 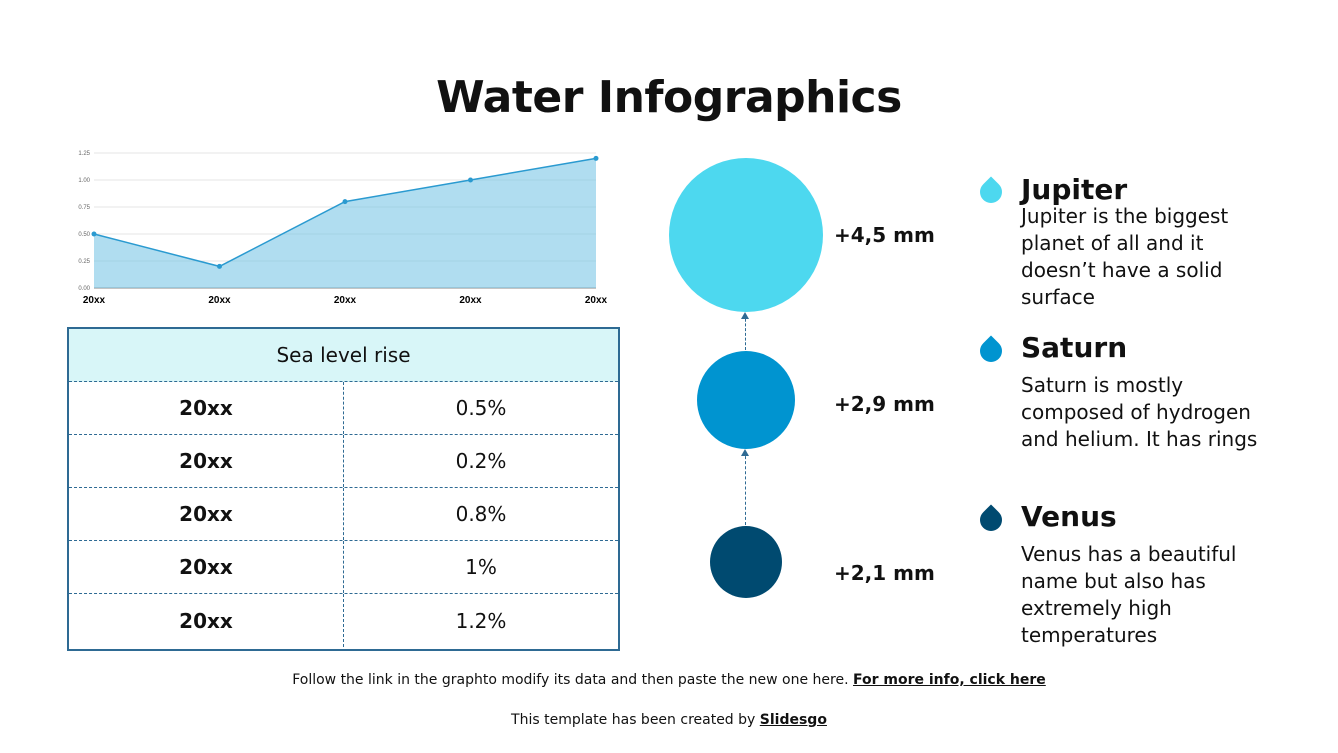 I want to click on value-label: +4,5 mm, so click(x=884, y=235).